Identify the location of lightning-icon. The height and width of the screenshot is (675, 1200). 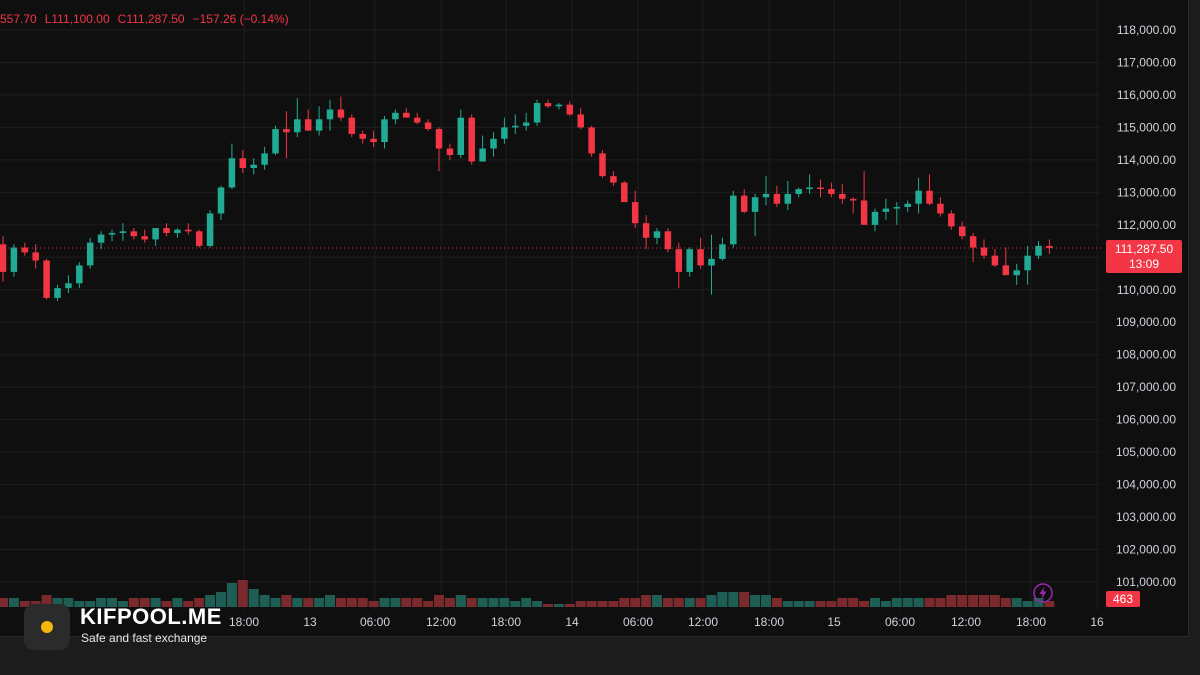
(1043, 593).